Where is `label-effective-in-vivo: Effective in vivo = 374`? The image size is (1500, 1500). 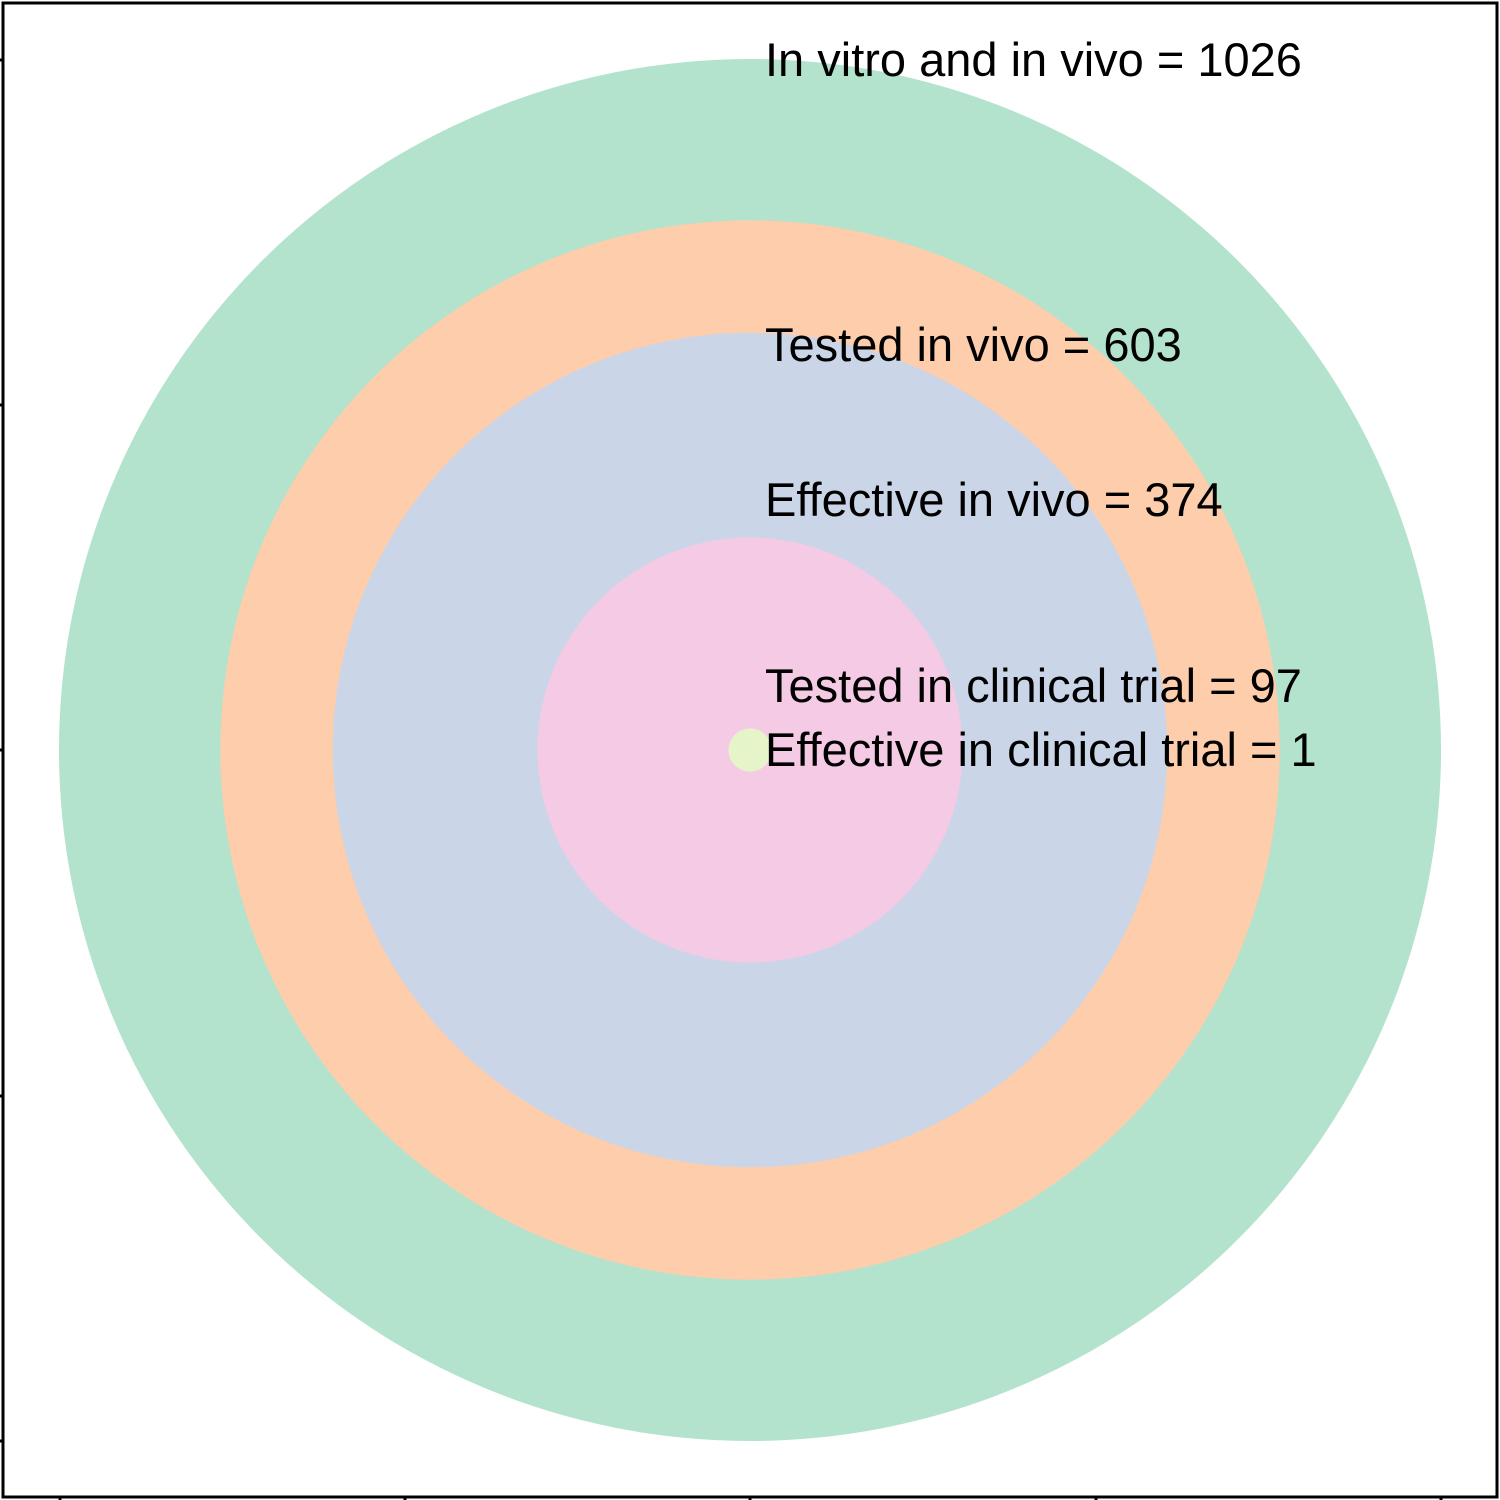 label-effective-in-vivo: Effective in vivo = 374 is located at coordinates (994, 499).